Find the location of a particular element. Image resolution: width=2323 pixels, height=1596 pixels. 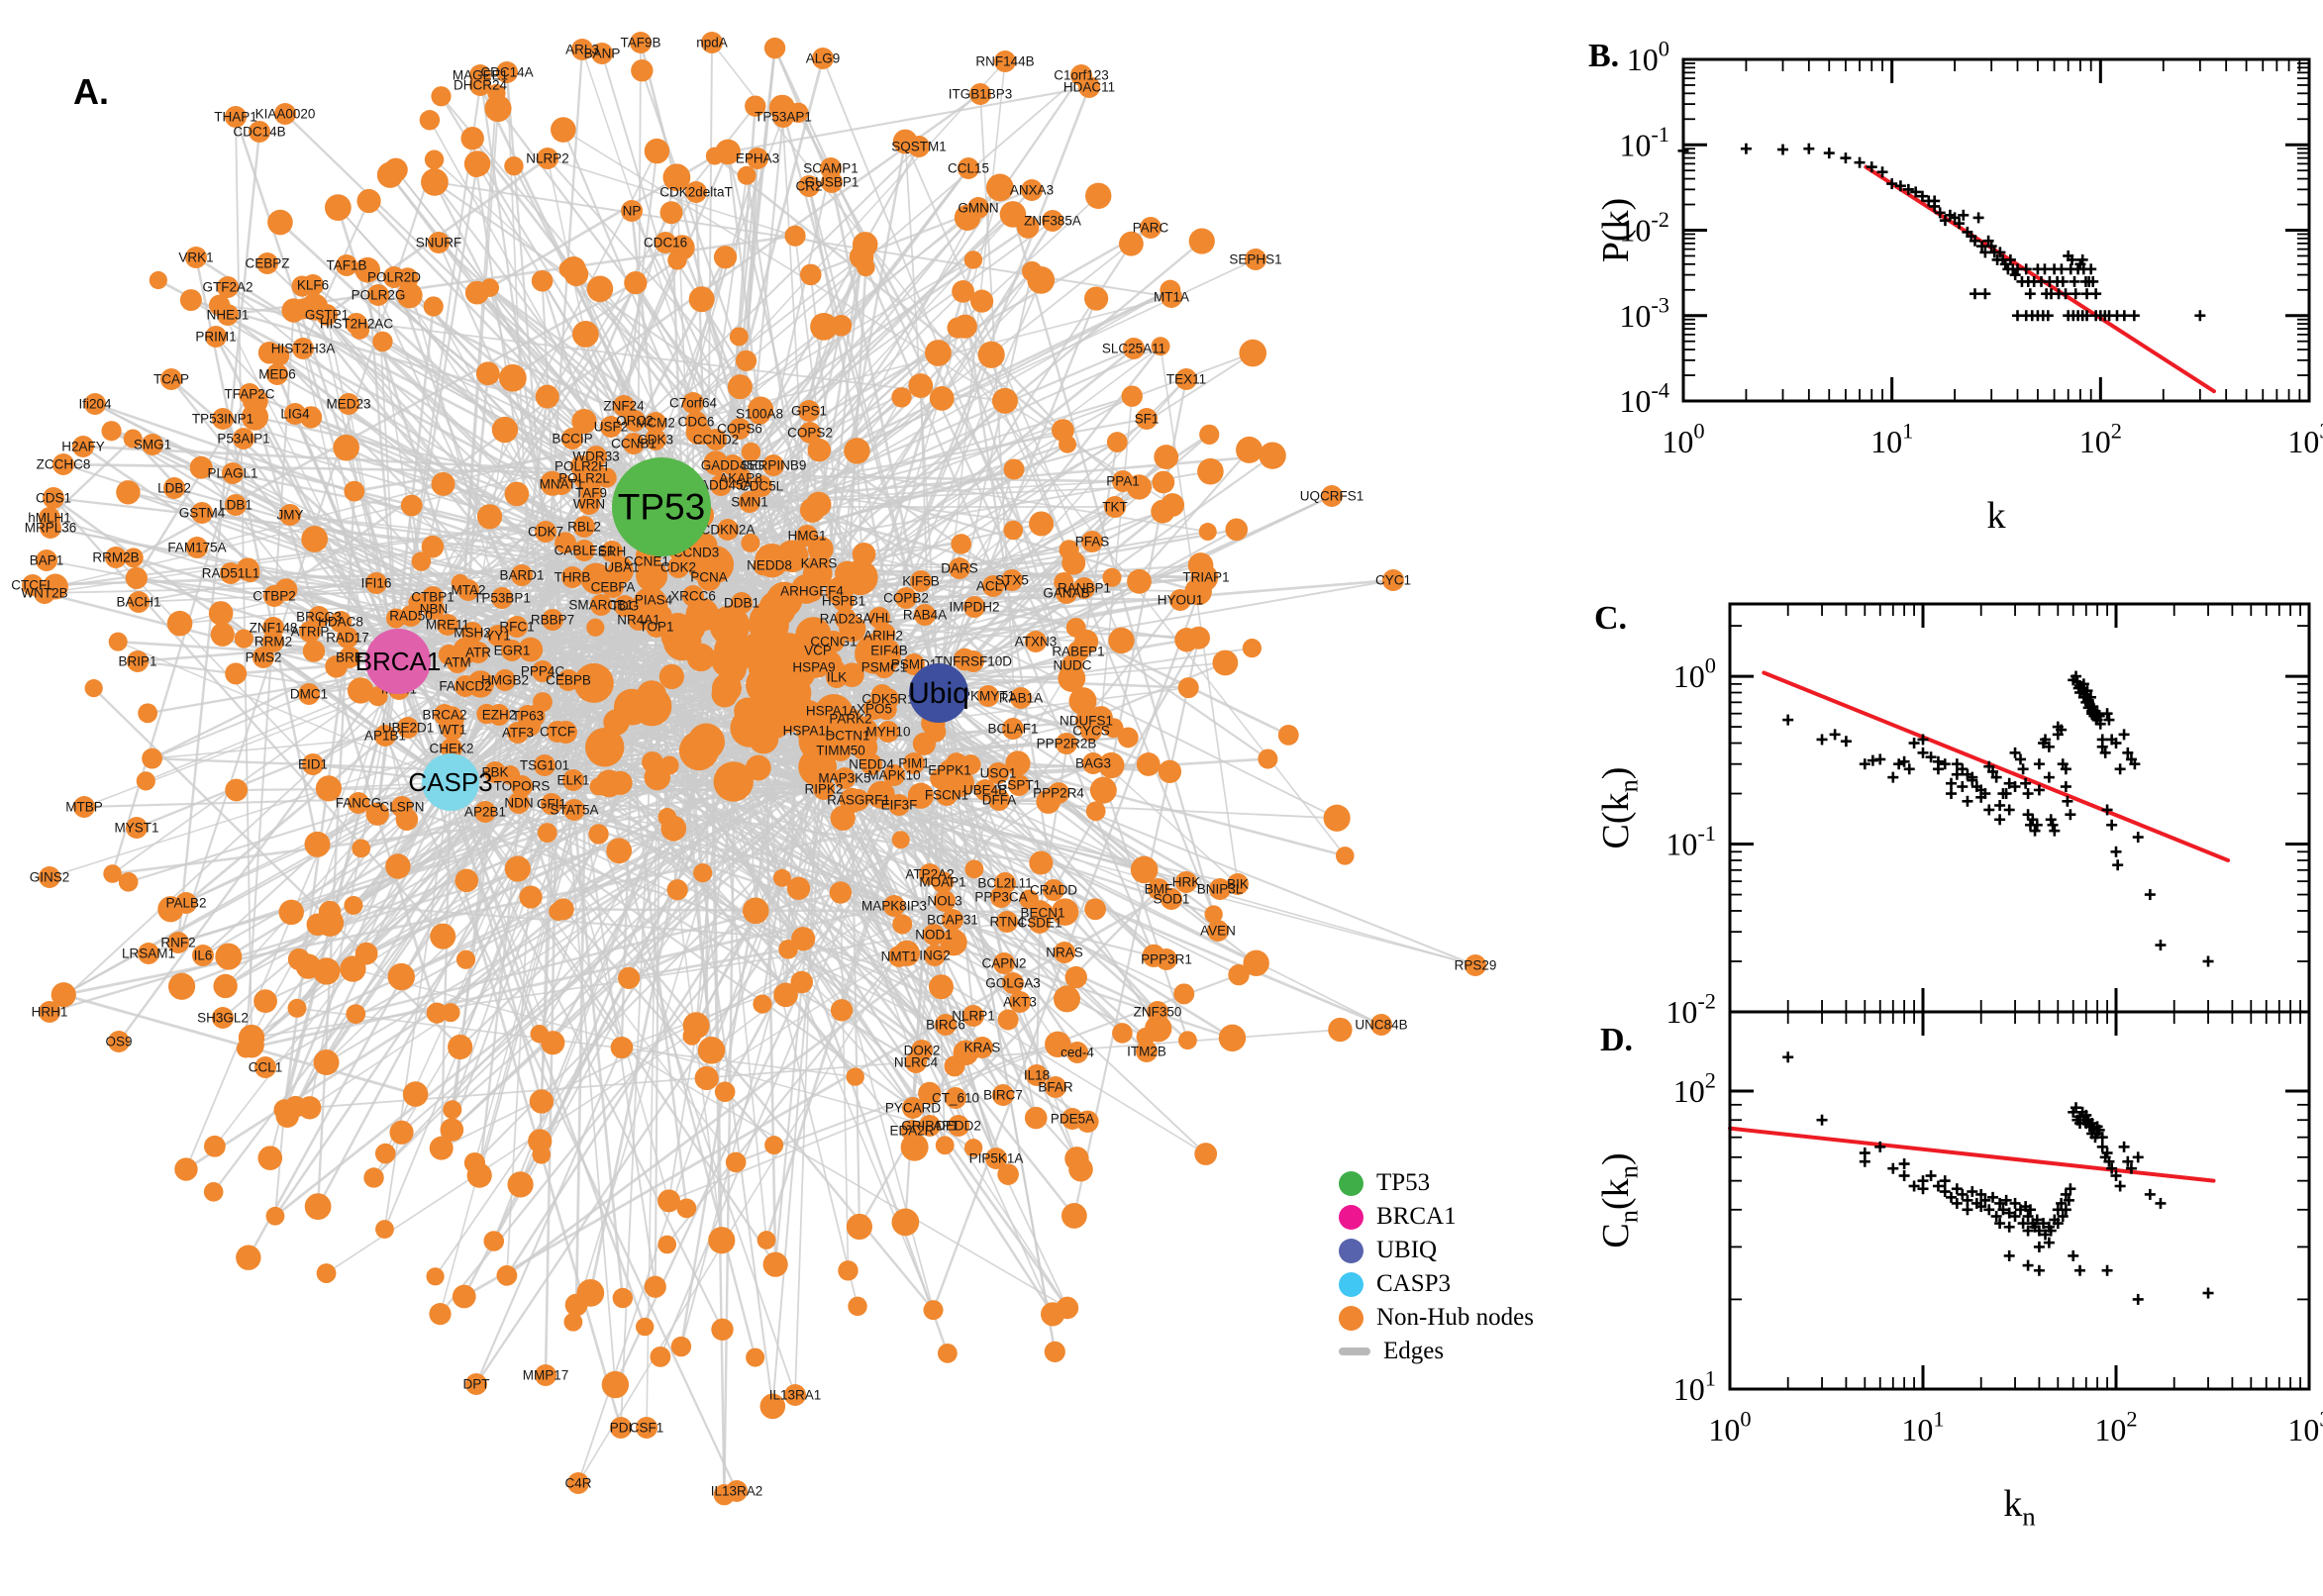

network-node-label: DPT is located at coordinates (477, 1384).